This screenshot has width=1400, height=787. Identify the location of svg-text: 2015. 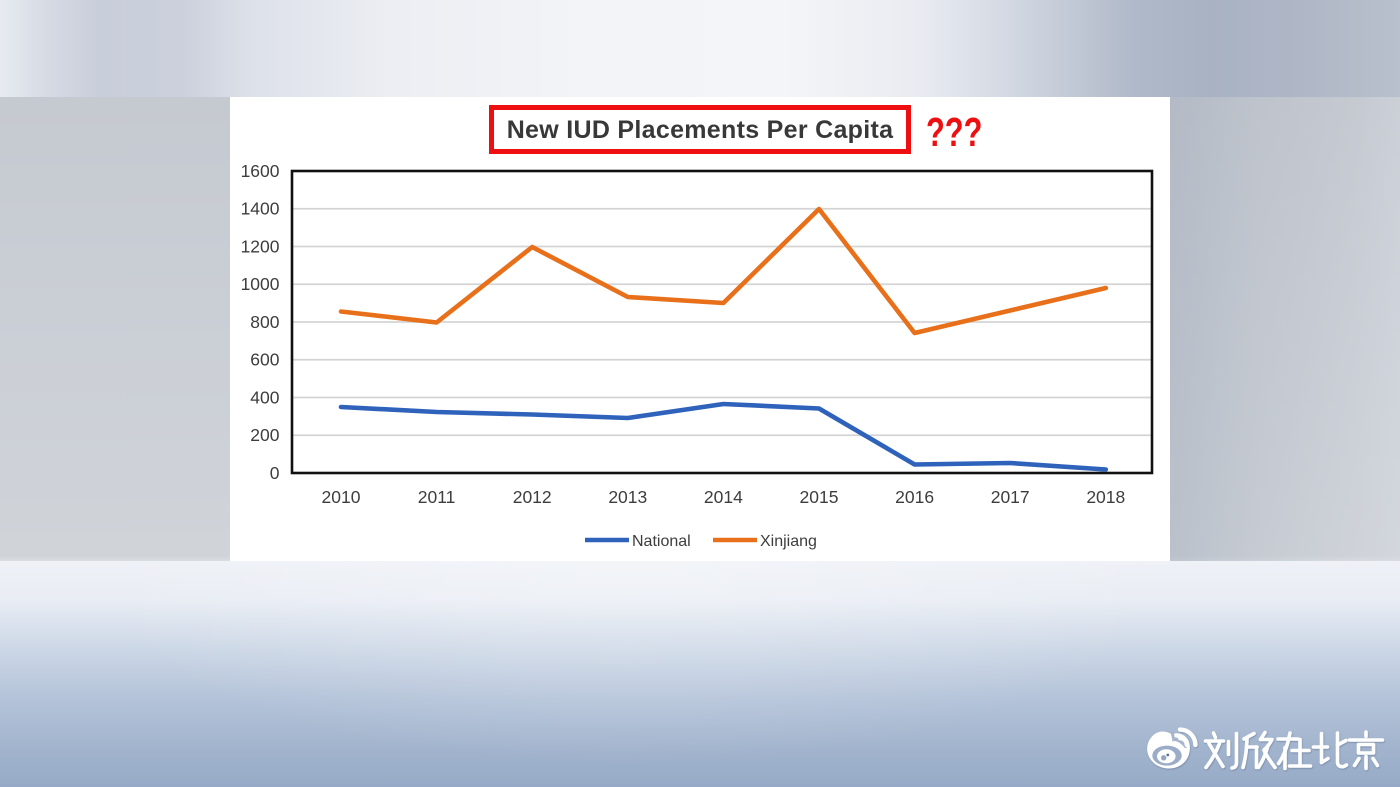
(819, 497).